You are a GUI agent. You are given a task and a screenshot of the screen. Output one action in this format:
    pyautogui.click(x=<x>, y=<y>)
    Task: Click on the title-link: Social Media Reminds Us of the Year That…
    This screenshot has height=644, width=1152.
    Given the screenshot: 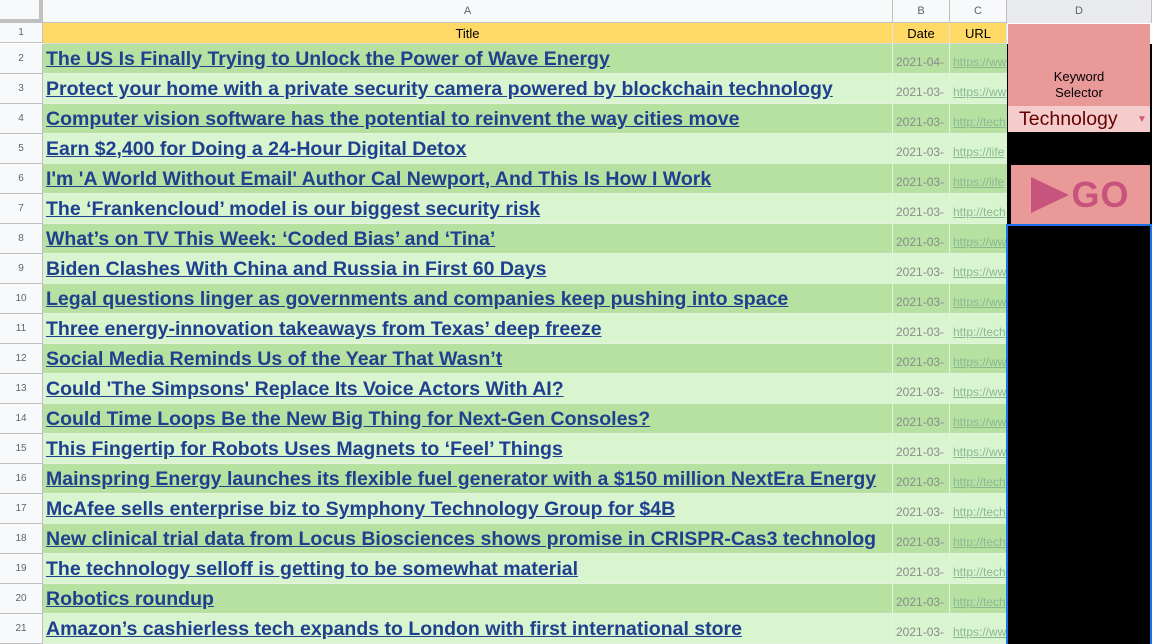 What is the action you would take?
    pyautogui.click(x=274, y=359)
    